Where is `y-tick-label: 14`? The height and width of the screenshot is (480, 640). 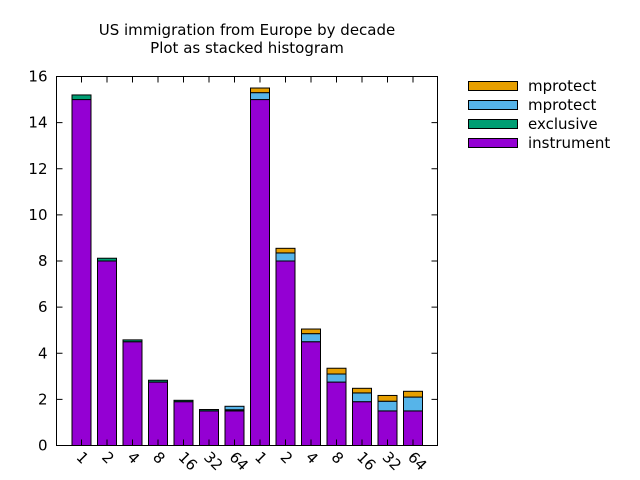
y-tick-label: 14 is located at coordinates (37, 123).